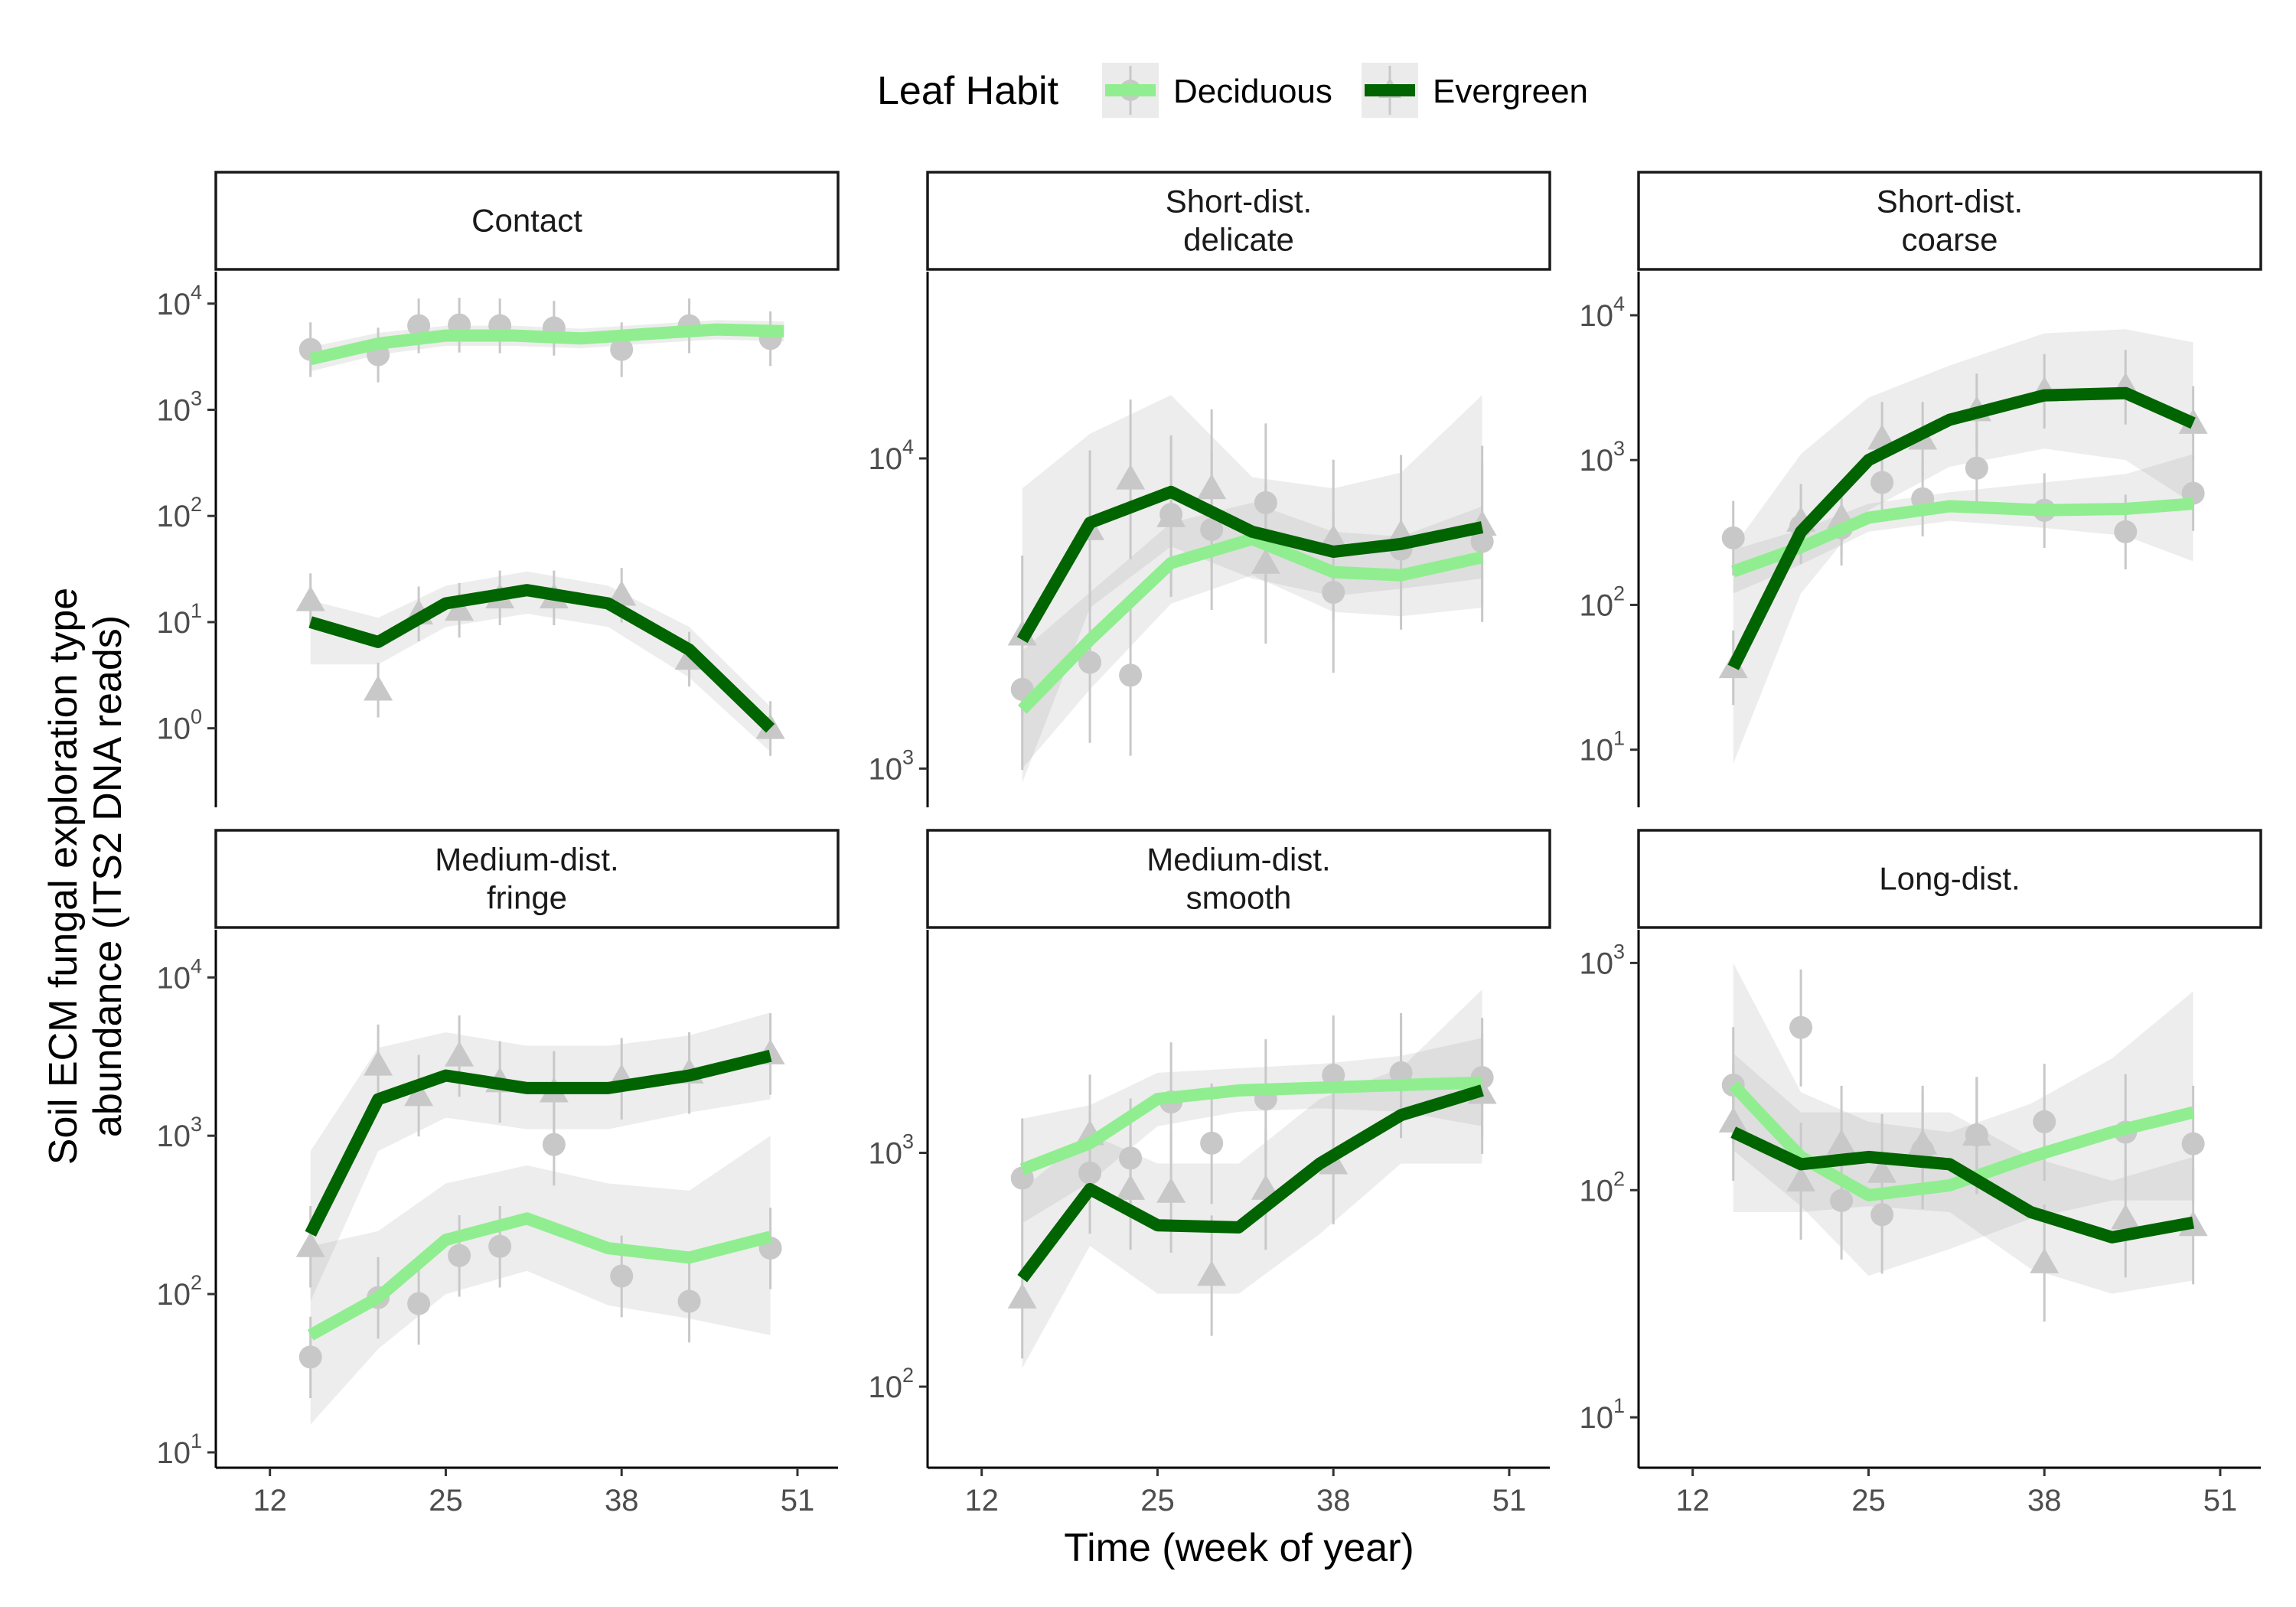 This screenshot has height=1607, width=2296. What do you see at coordinates (179, 726) in the screenshot?
I see `y-tick-label: 10⁰` at bounding box center [179, 726].